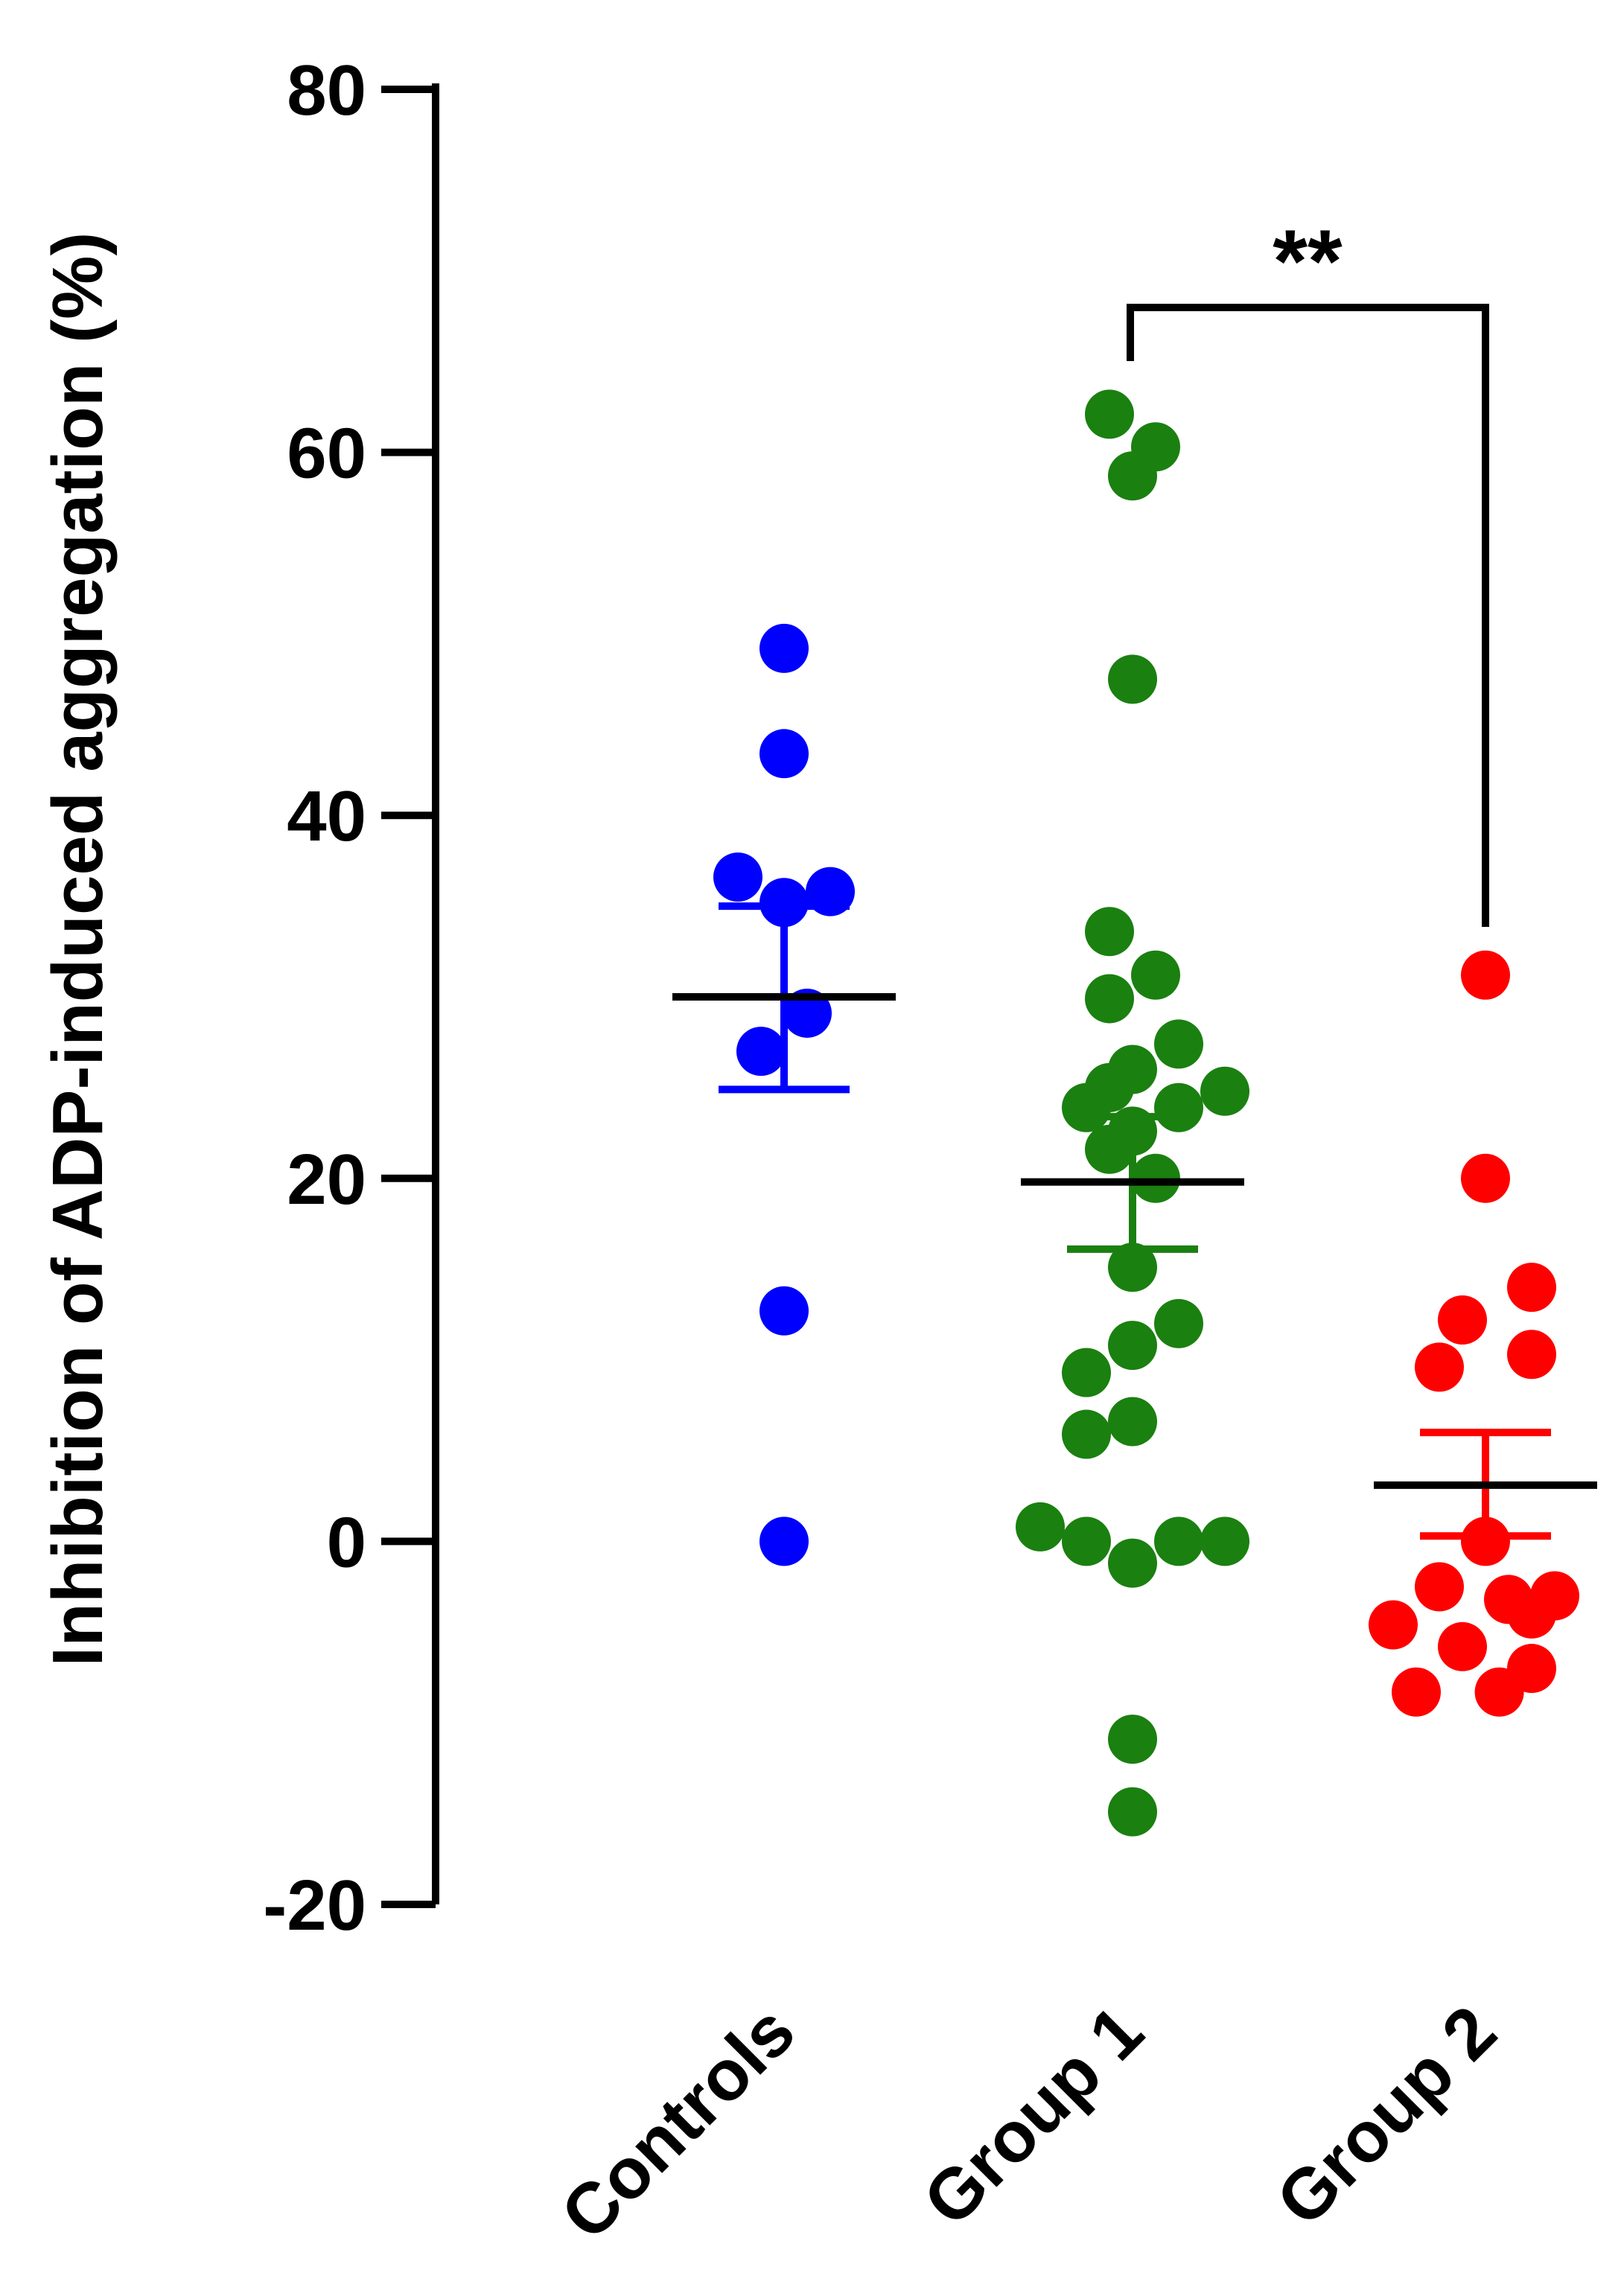  Describe the element at coordinates (678, 2123) in the screenshot. I see `x-tick-label: Controls` at that location.